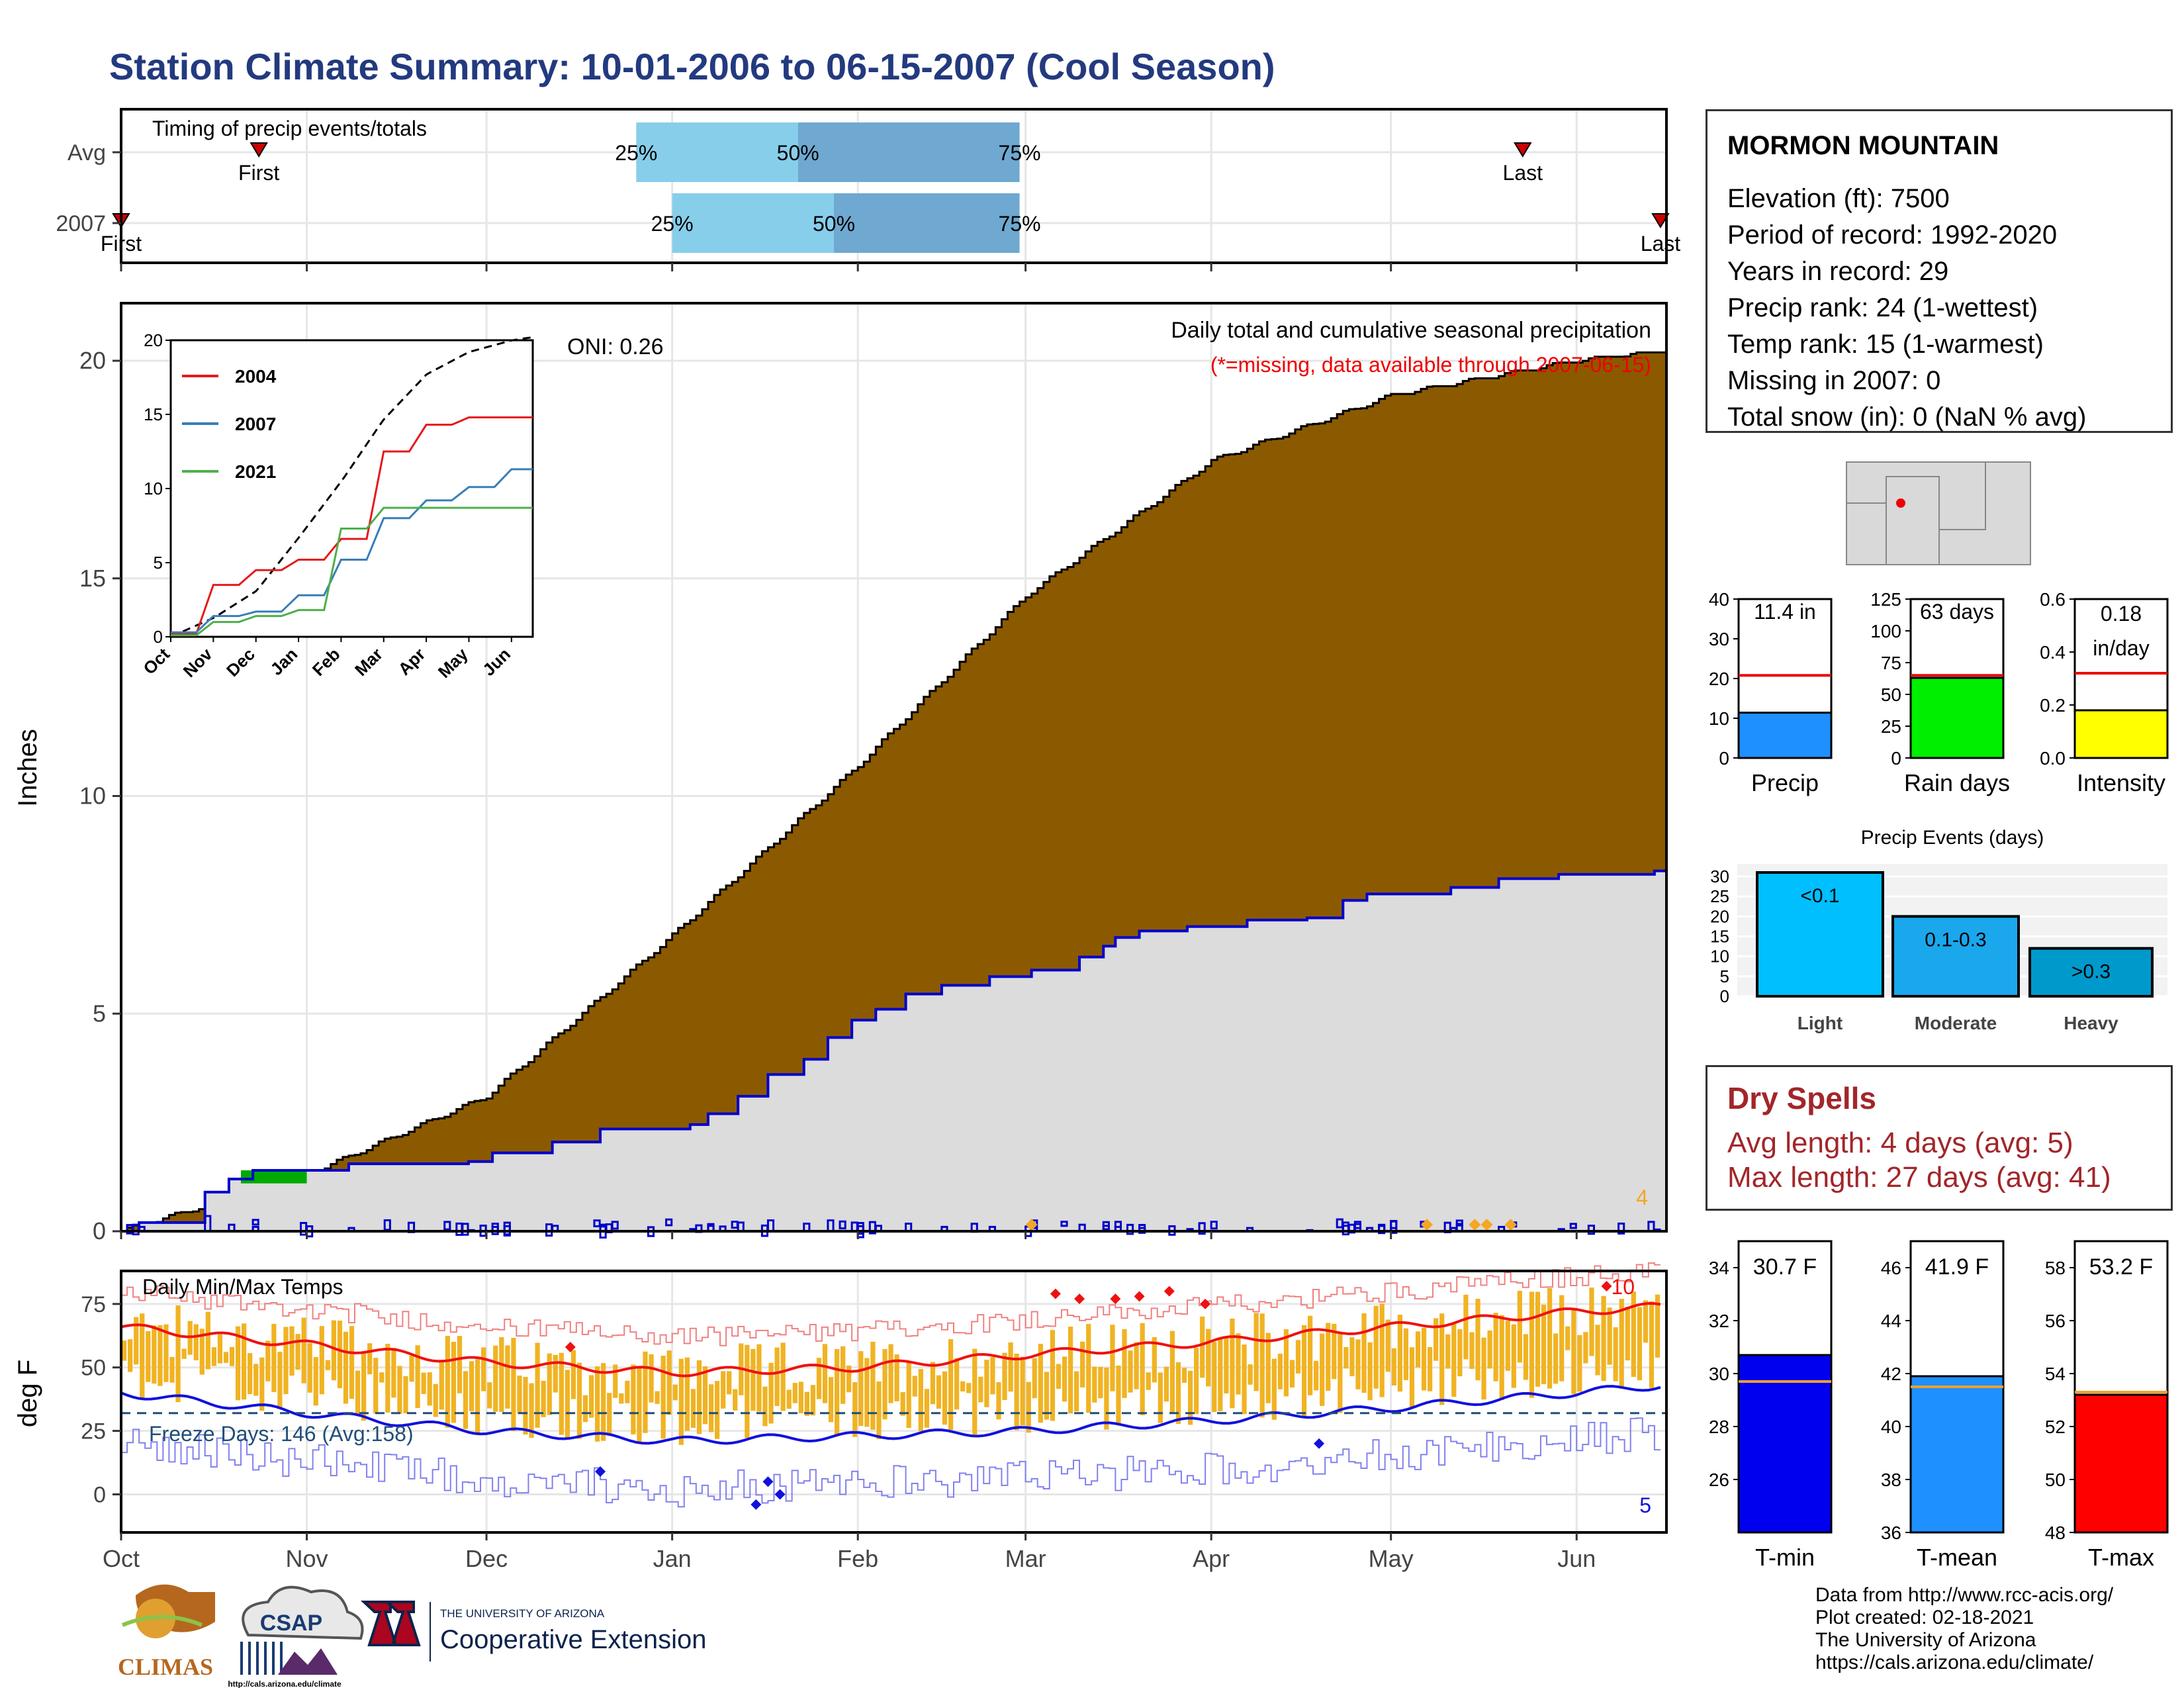  I want to click on mini-bar-tick-label: 30, so click(1719, 639).